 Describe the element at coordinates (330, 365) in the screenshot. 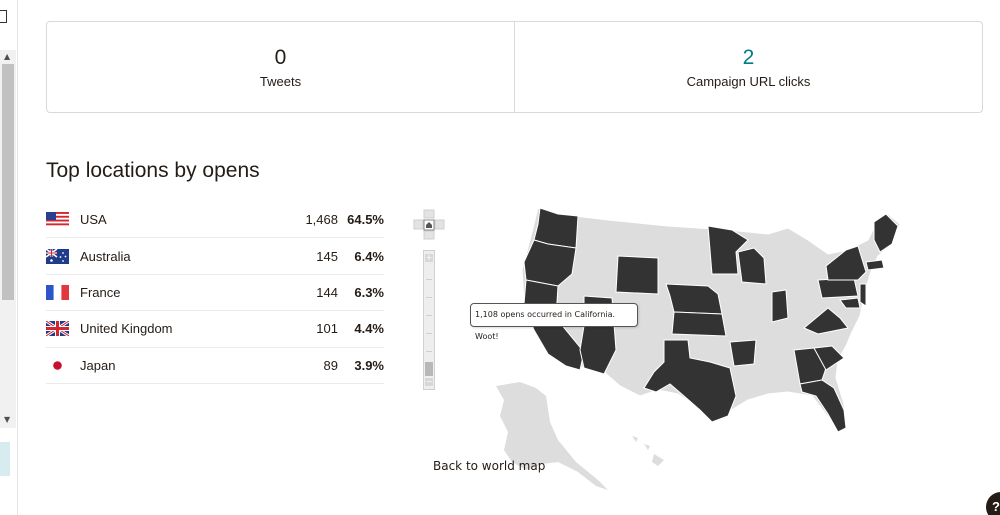

I see `location-count: 89` at that location.